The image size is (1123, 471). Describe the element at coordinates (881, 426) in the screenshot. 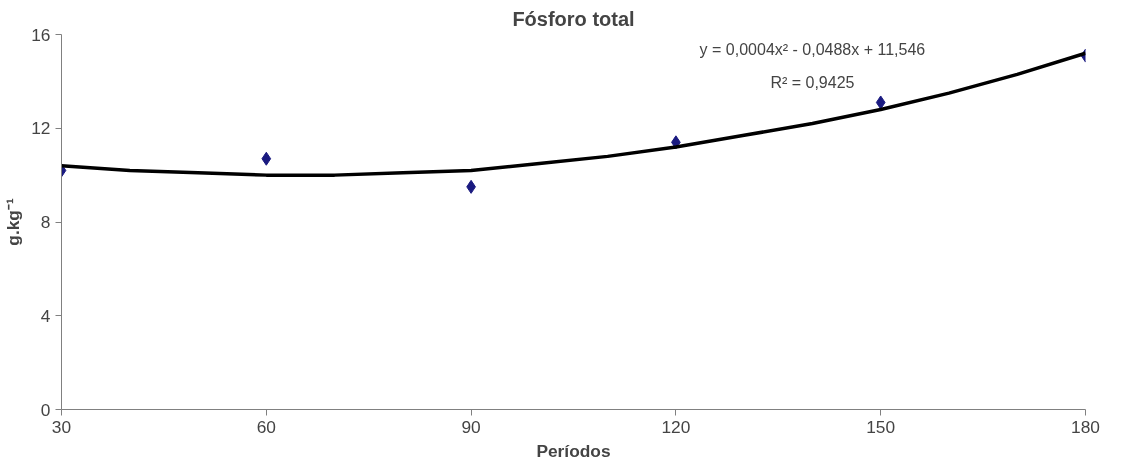

I see `x-tick-label: 150` at that location.